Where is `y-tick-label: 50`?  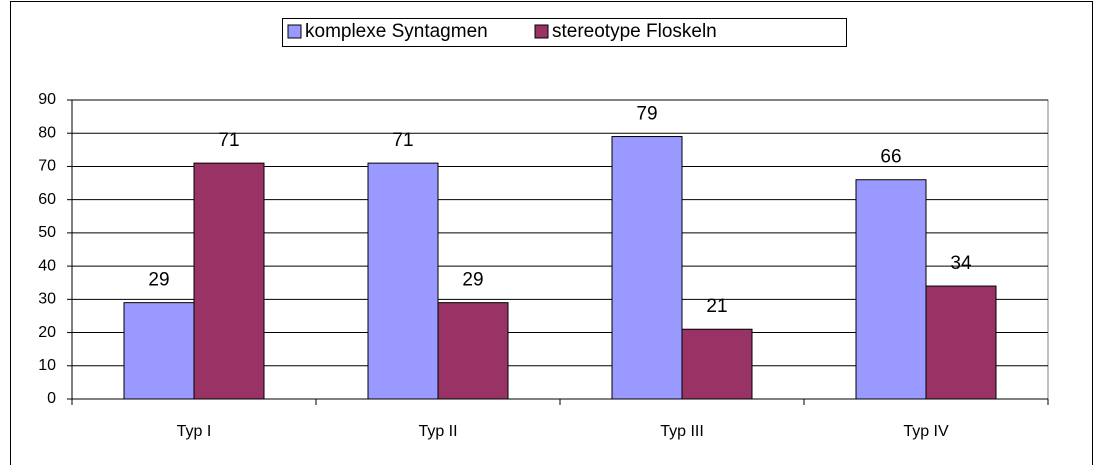 y-tick-label: 50 is located at coordinates (47, 232).